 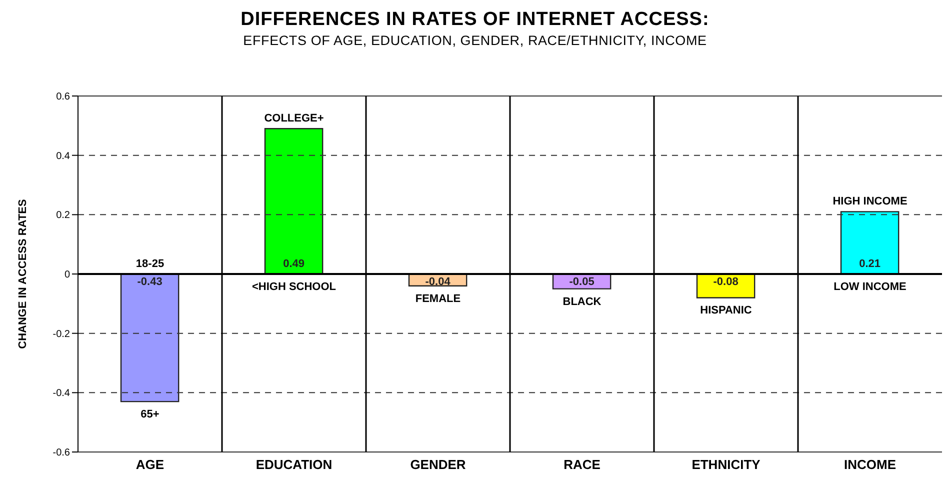 I want to click on y-tick-label: -0.6, so click(x=61, y=453).